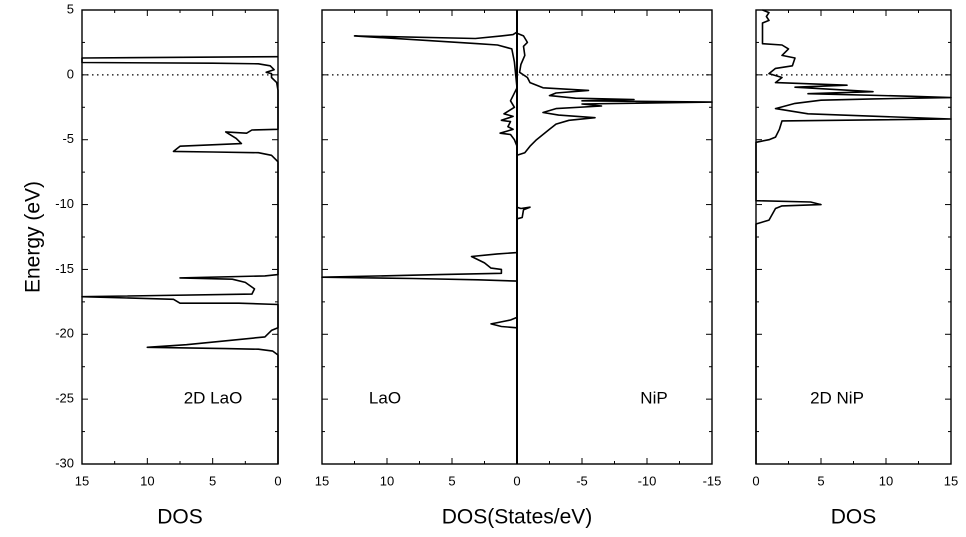  I want to click on y-tick-labels: 5 0 -5 -10 -15 -20 -25 -30, so click(64, 235).